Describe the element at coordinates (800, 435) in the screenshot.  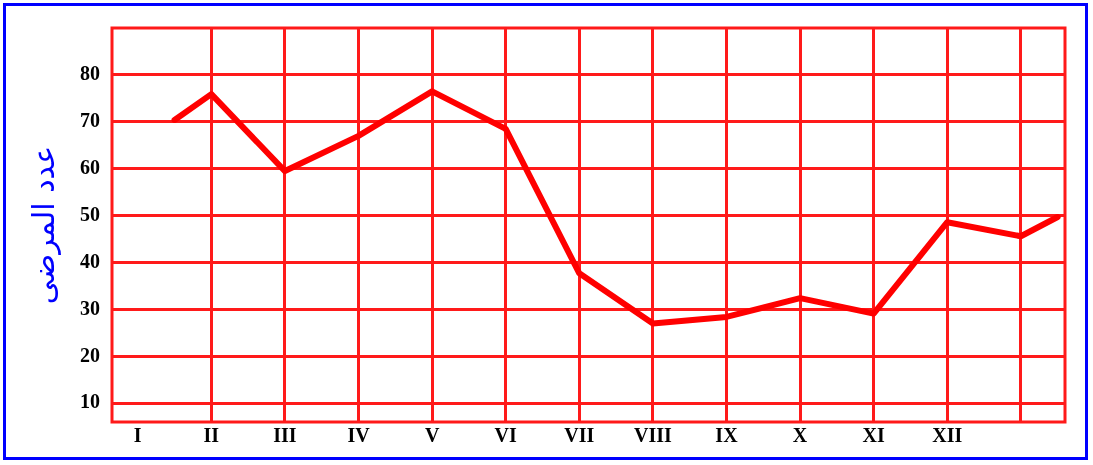
I see `x-tick-label: X` at that location.